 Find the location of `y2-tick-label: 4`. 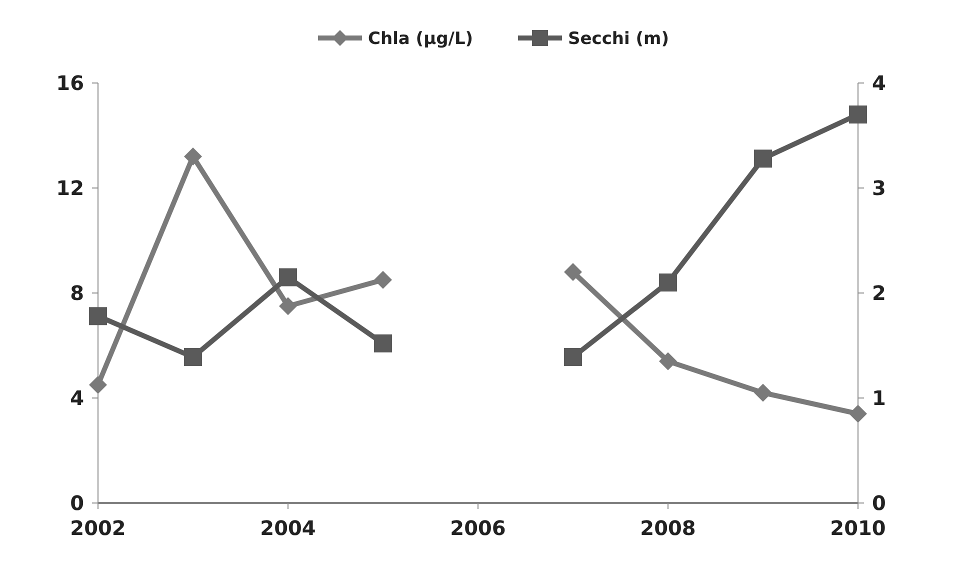

y2-tick-label: 4 is located at coordinates (879, 83).